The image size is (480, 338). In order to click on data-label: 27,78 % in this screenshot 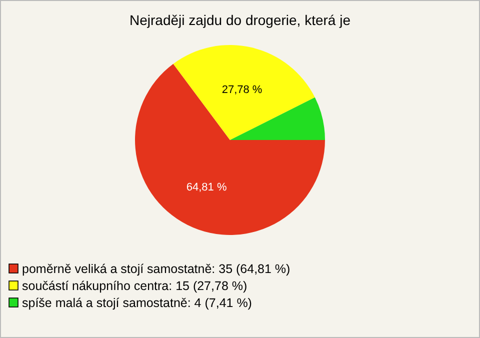, I will do `click(242, 90)`.